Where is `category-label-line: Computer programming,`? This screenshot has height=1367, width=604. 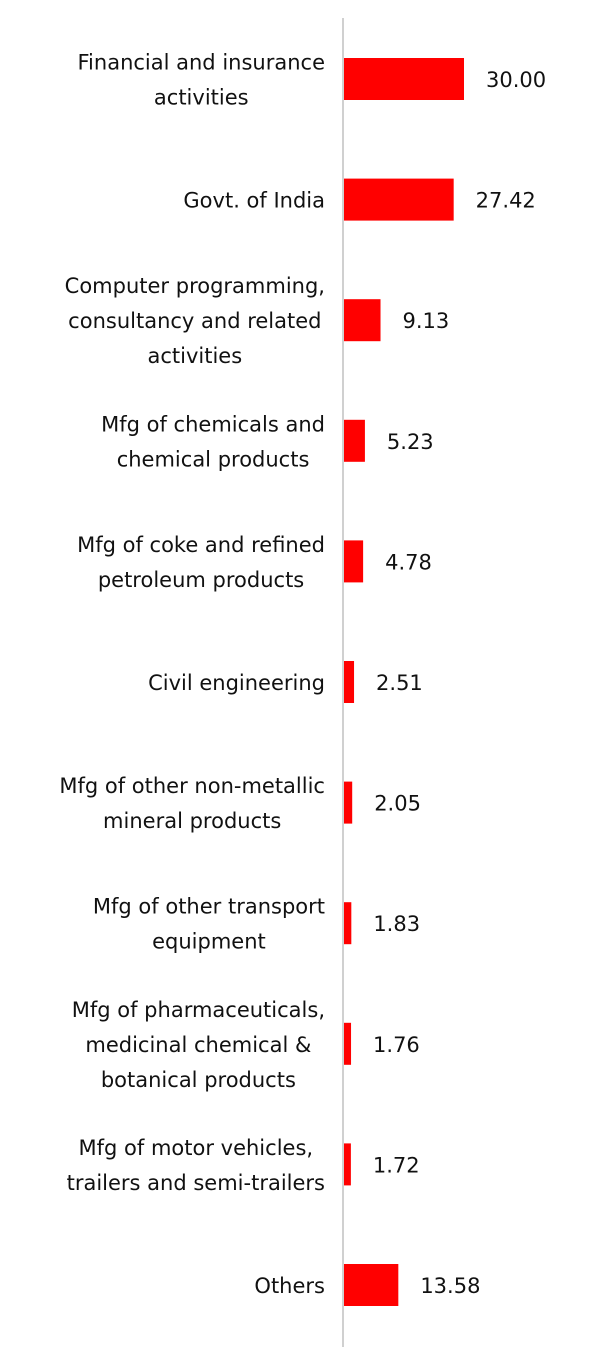 category-label-line: Computer programming, is located at coordinates (195, 286).